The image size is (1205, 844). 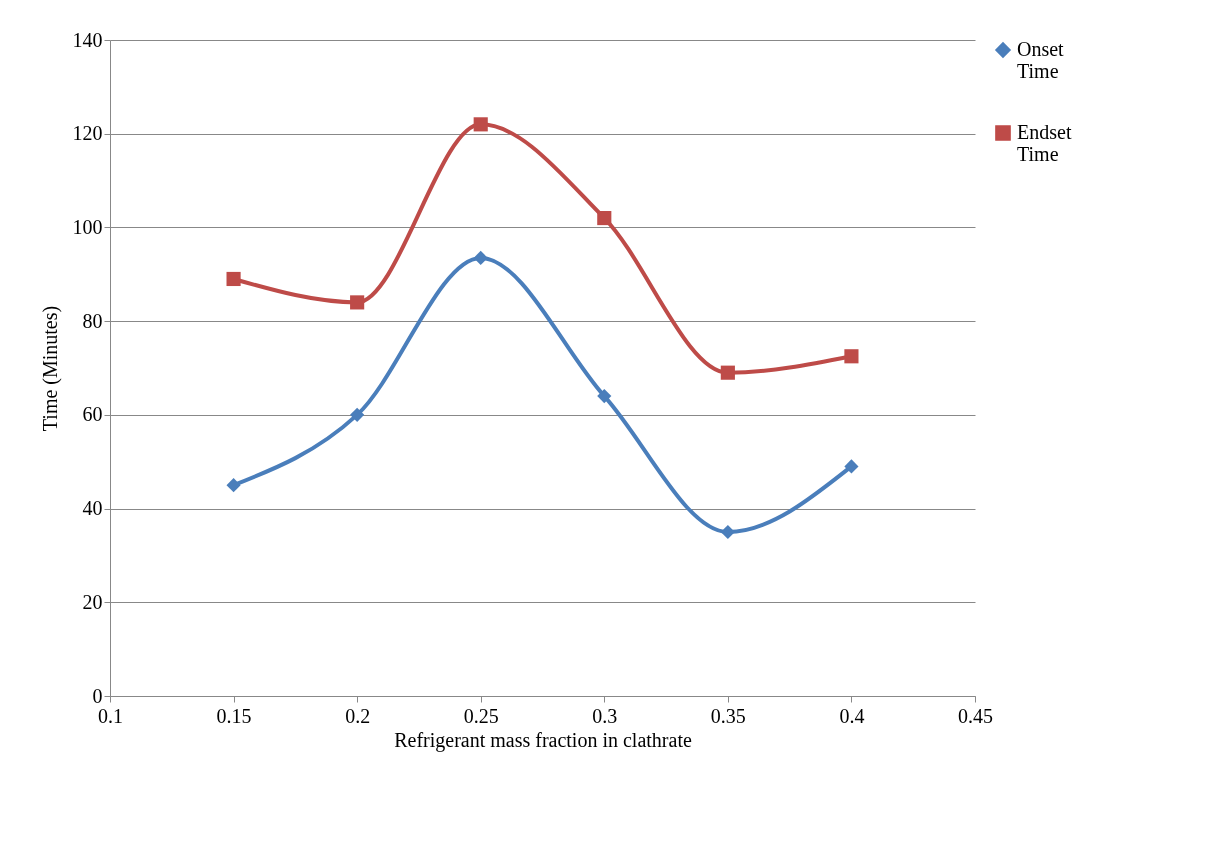 What do you see at coordinates (92, 414) in the screenshot?
I see `y-tick-label: 60` at bounding box center [92, 414].